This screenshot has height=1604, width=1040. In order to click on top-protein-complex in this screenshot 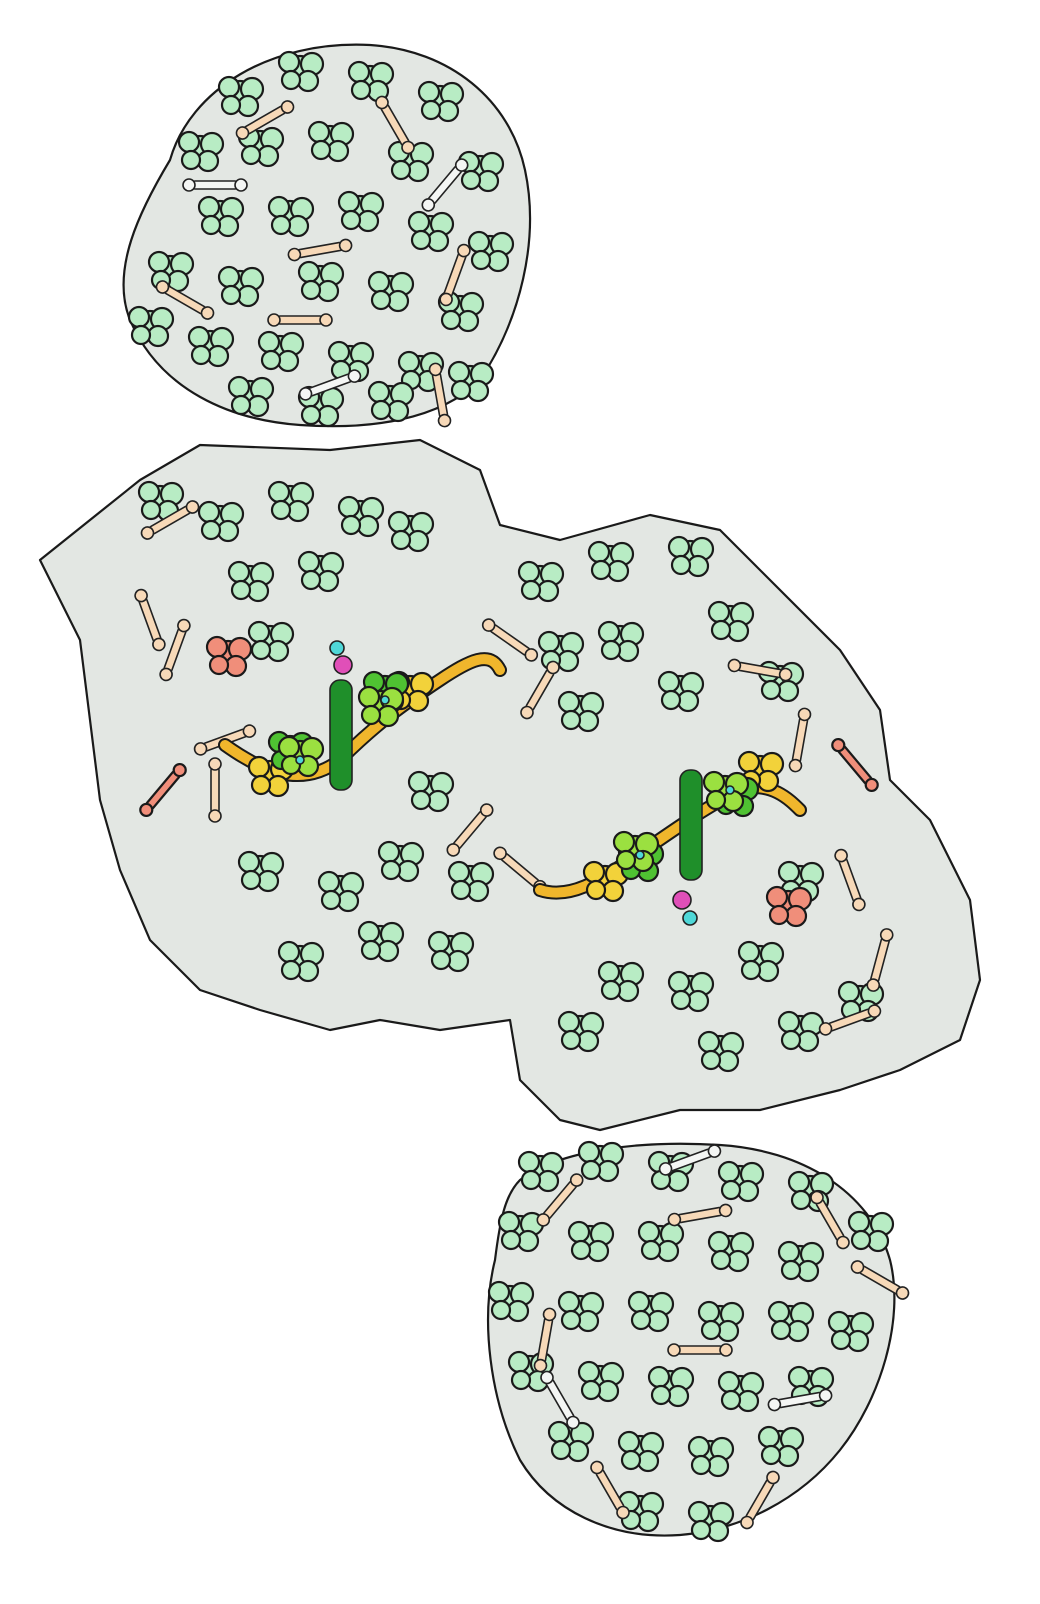, I will do `click(327, 236)`.